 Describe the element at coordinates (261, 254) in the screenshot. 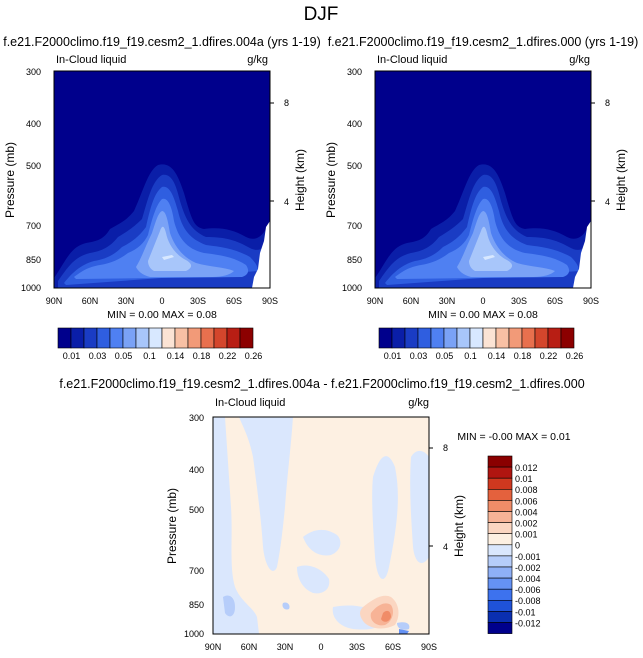

I see `missing-data` at that location.